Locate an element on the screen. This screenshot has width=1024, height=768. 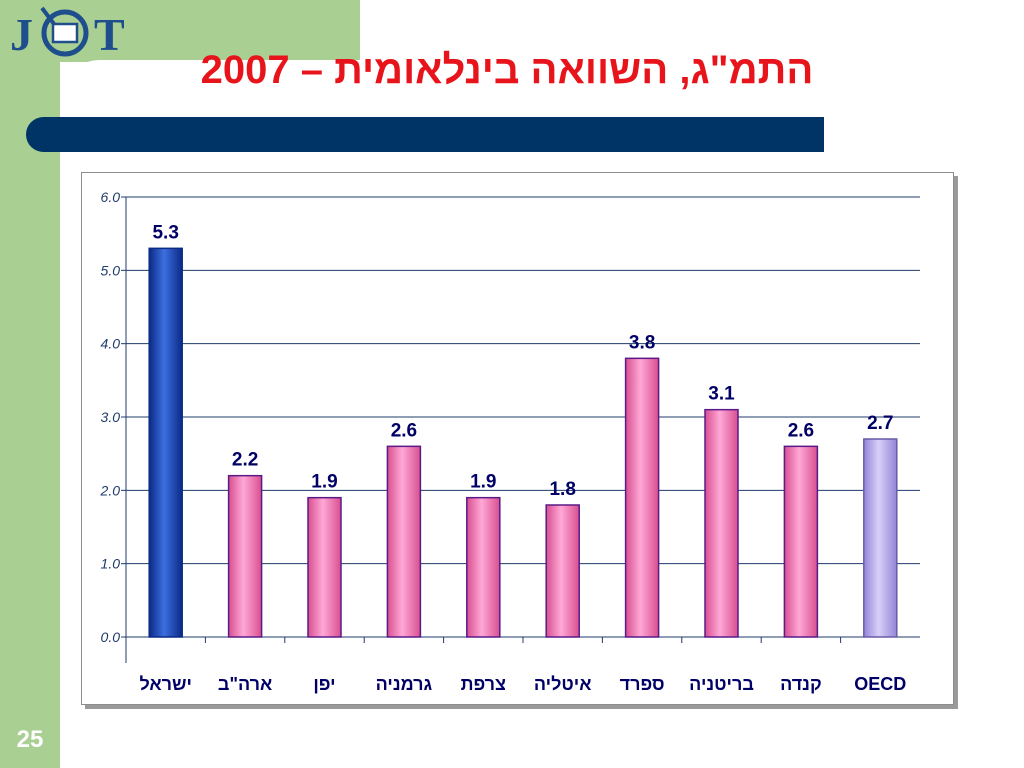
y-tick-label: 2.0 is located at coordinates (110, 490).